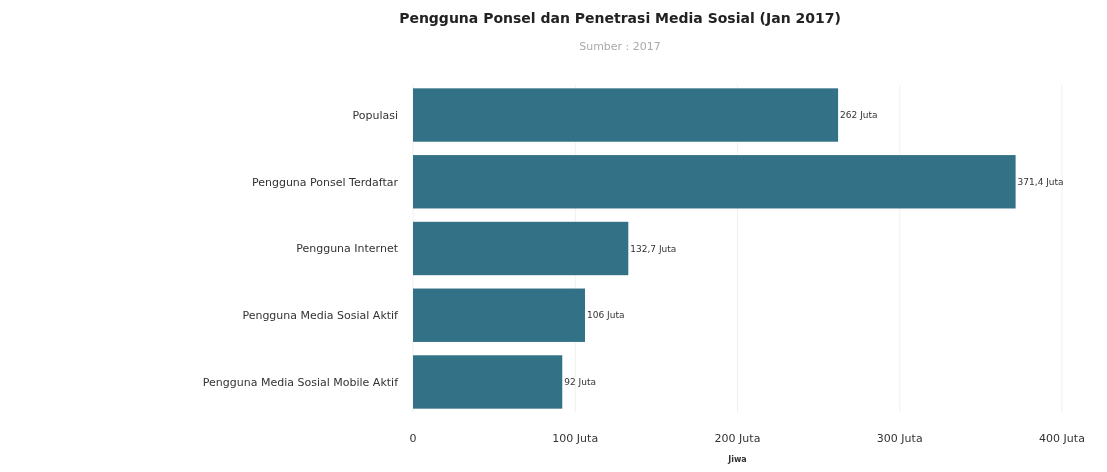 The image size is (1107, 472). Describe the element at coordinates (653, 248) in the screenshot. I see `data-label: 132,7 Juta` at that location.